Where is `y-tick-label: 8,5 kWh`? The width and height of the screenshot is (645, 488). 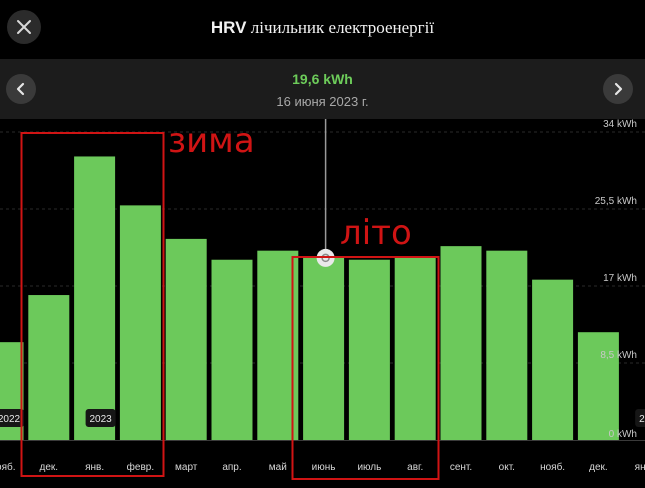
y-tick-label: 8,5 kWh is located at coordinates (618, 355).